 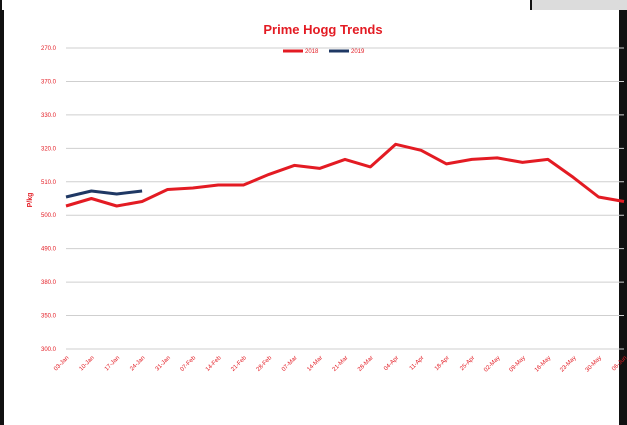 What do you see at coordinates (239, 364) in the screenshot?
I see `x-tick-label: 21-Feb` at bounding box center [239, 364].